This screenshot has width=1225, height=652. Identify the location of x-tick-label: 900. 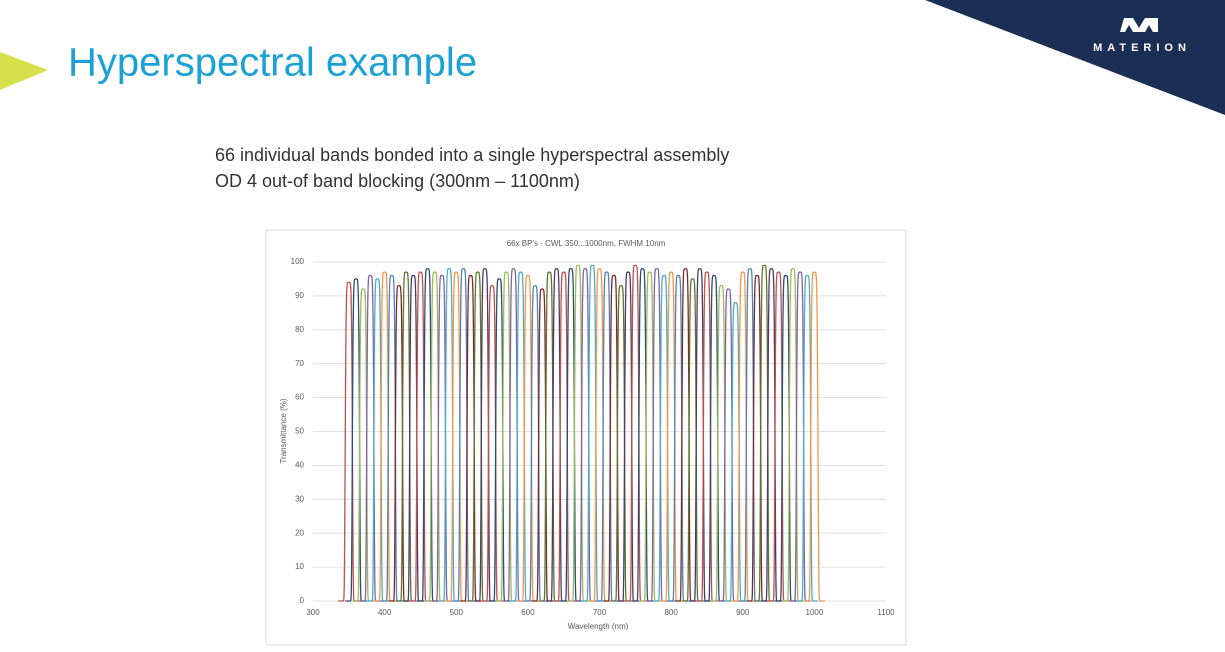
(743, 612).